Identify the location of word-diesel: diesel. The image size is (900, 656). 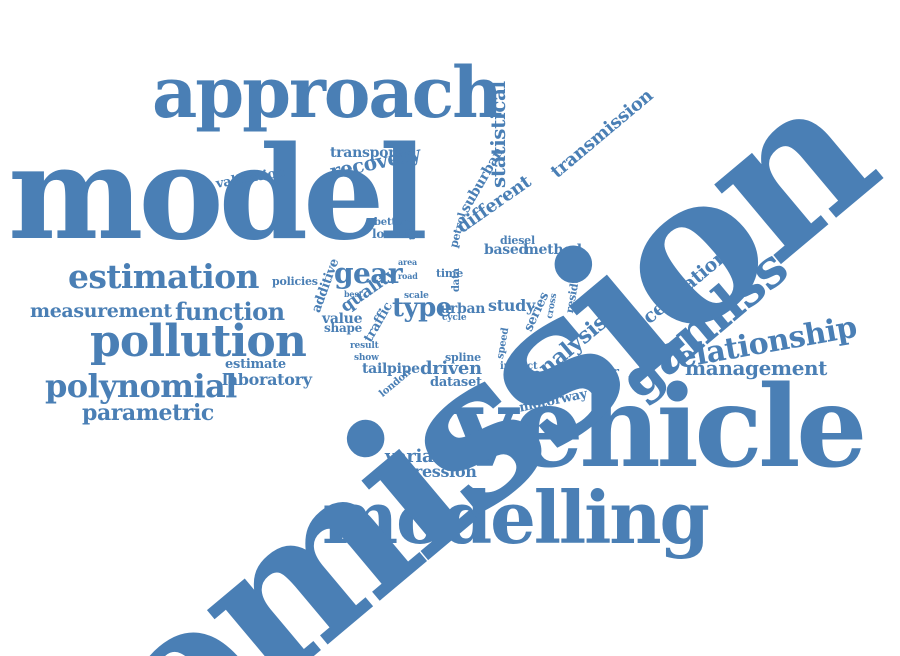
(517, 240).